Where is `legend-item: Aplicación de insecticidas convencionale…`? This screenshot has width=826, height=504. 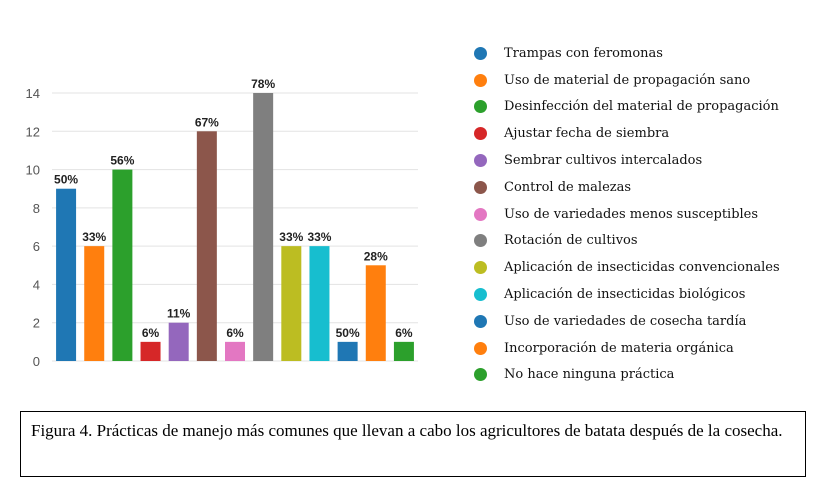
legend-item: Aplicación de insecticidas convencionale… is located at coordinates (627, 267).